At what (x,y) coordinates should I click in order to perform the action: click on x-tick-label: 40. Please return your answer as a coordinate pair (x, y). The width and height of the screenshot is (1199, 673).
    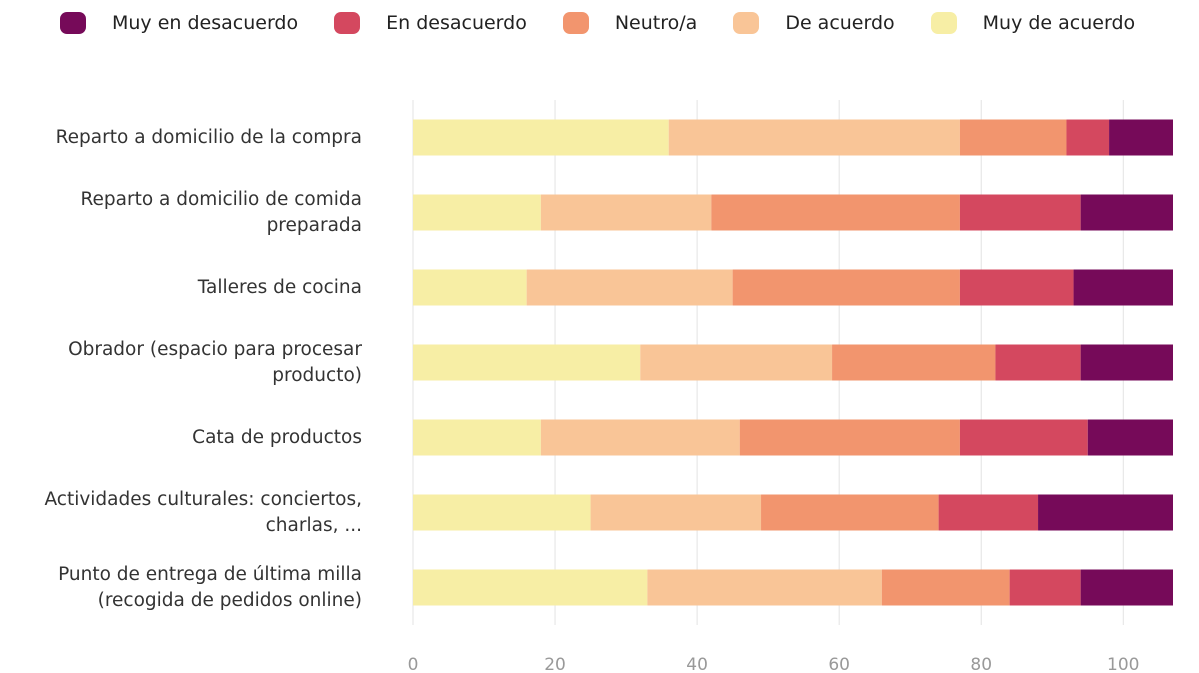
    Looking at the image, I should click on (697, 664).